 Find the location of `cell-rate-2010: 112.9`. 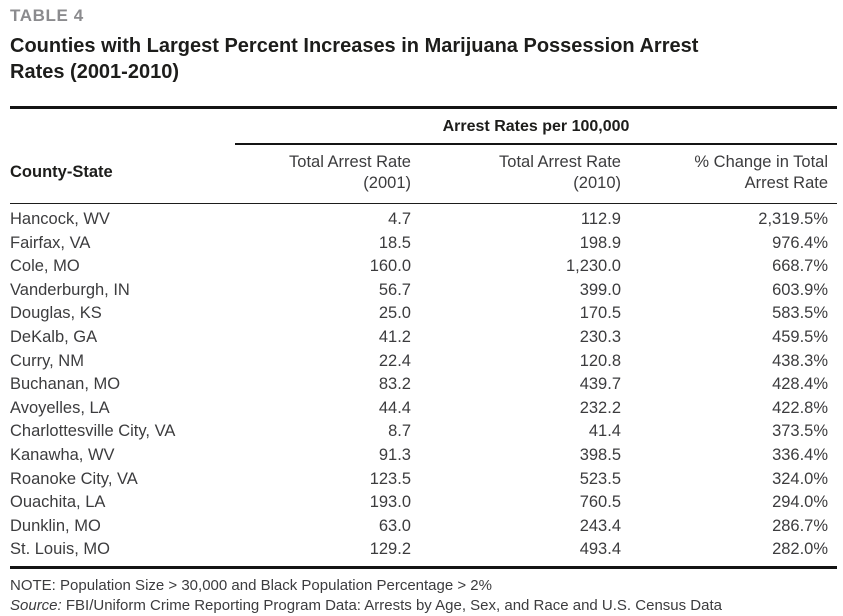

cell-rate-2010: 112.9 is located at coordinates (600, 219).